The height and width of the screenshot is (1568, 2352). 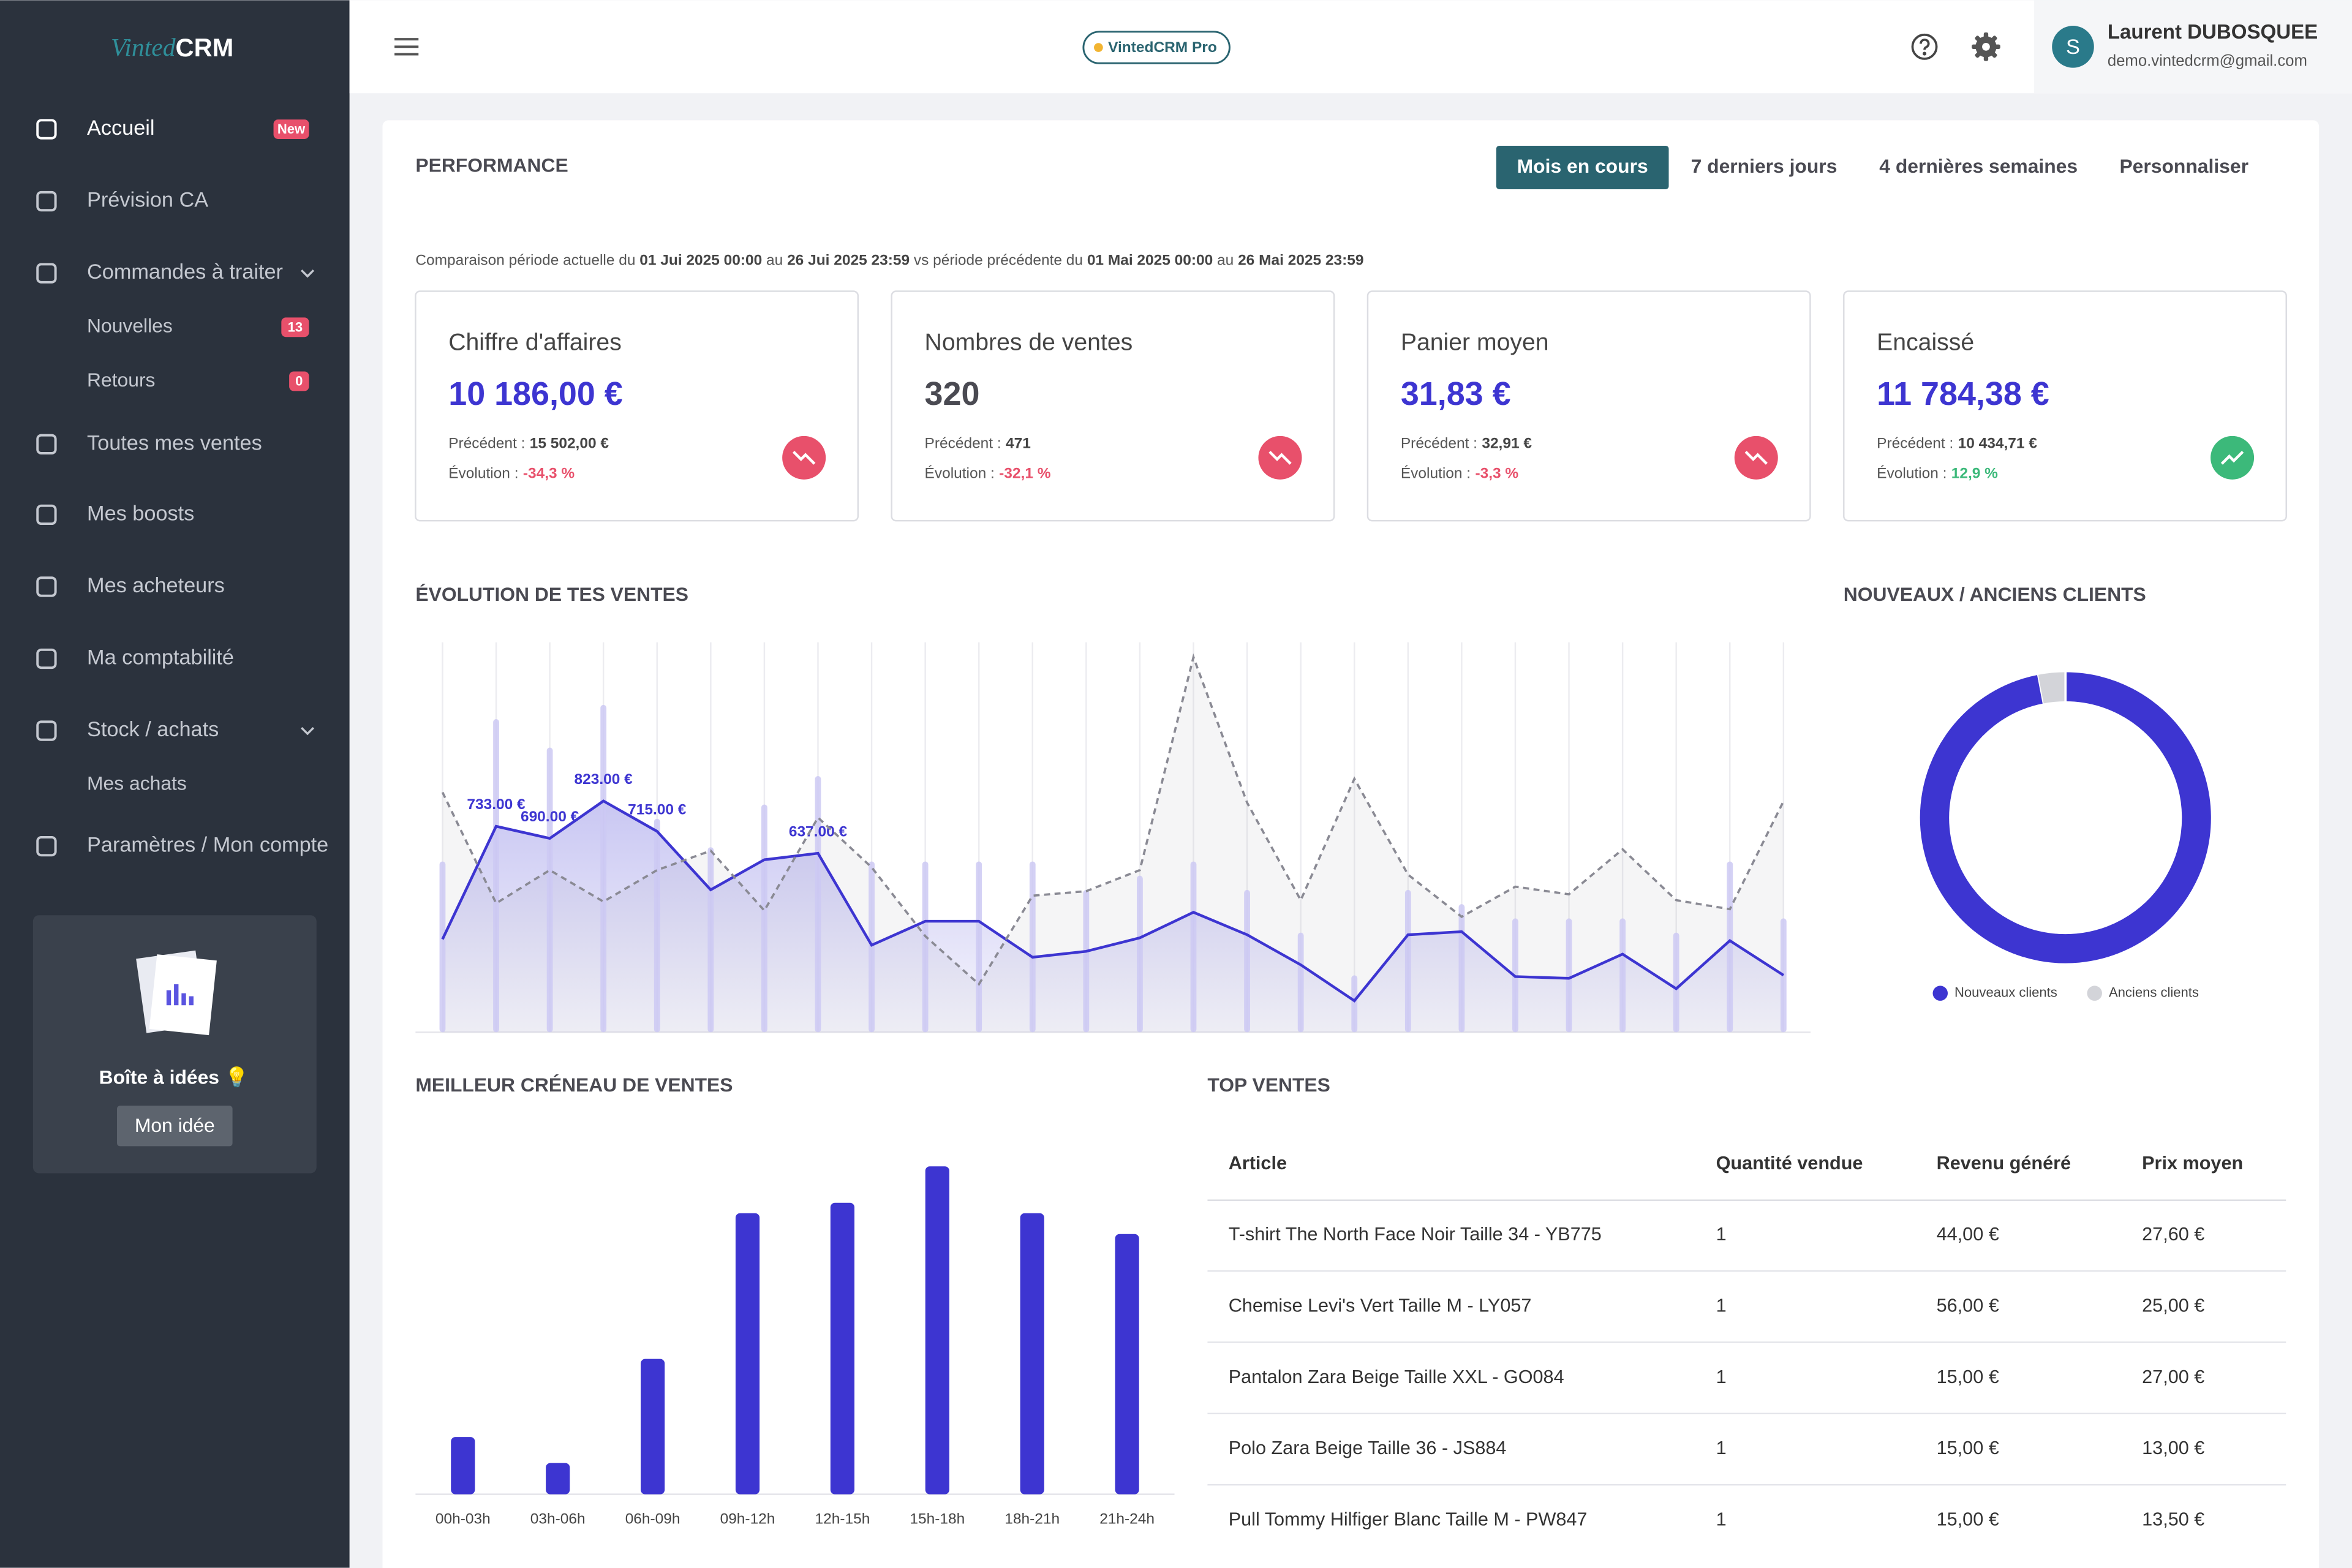 I want to click on plan-label: VintedCRM Pro, so click(x=1162, y=48).